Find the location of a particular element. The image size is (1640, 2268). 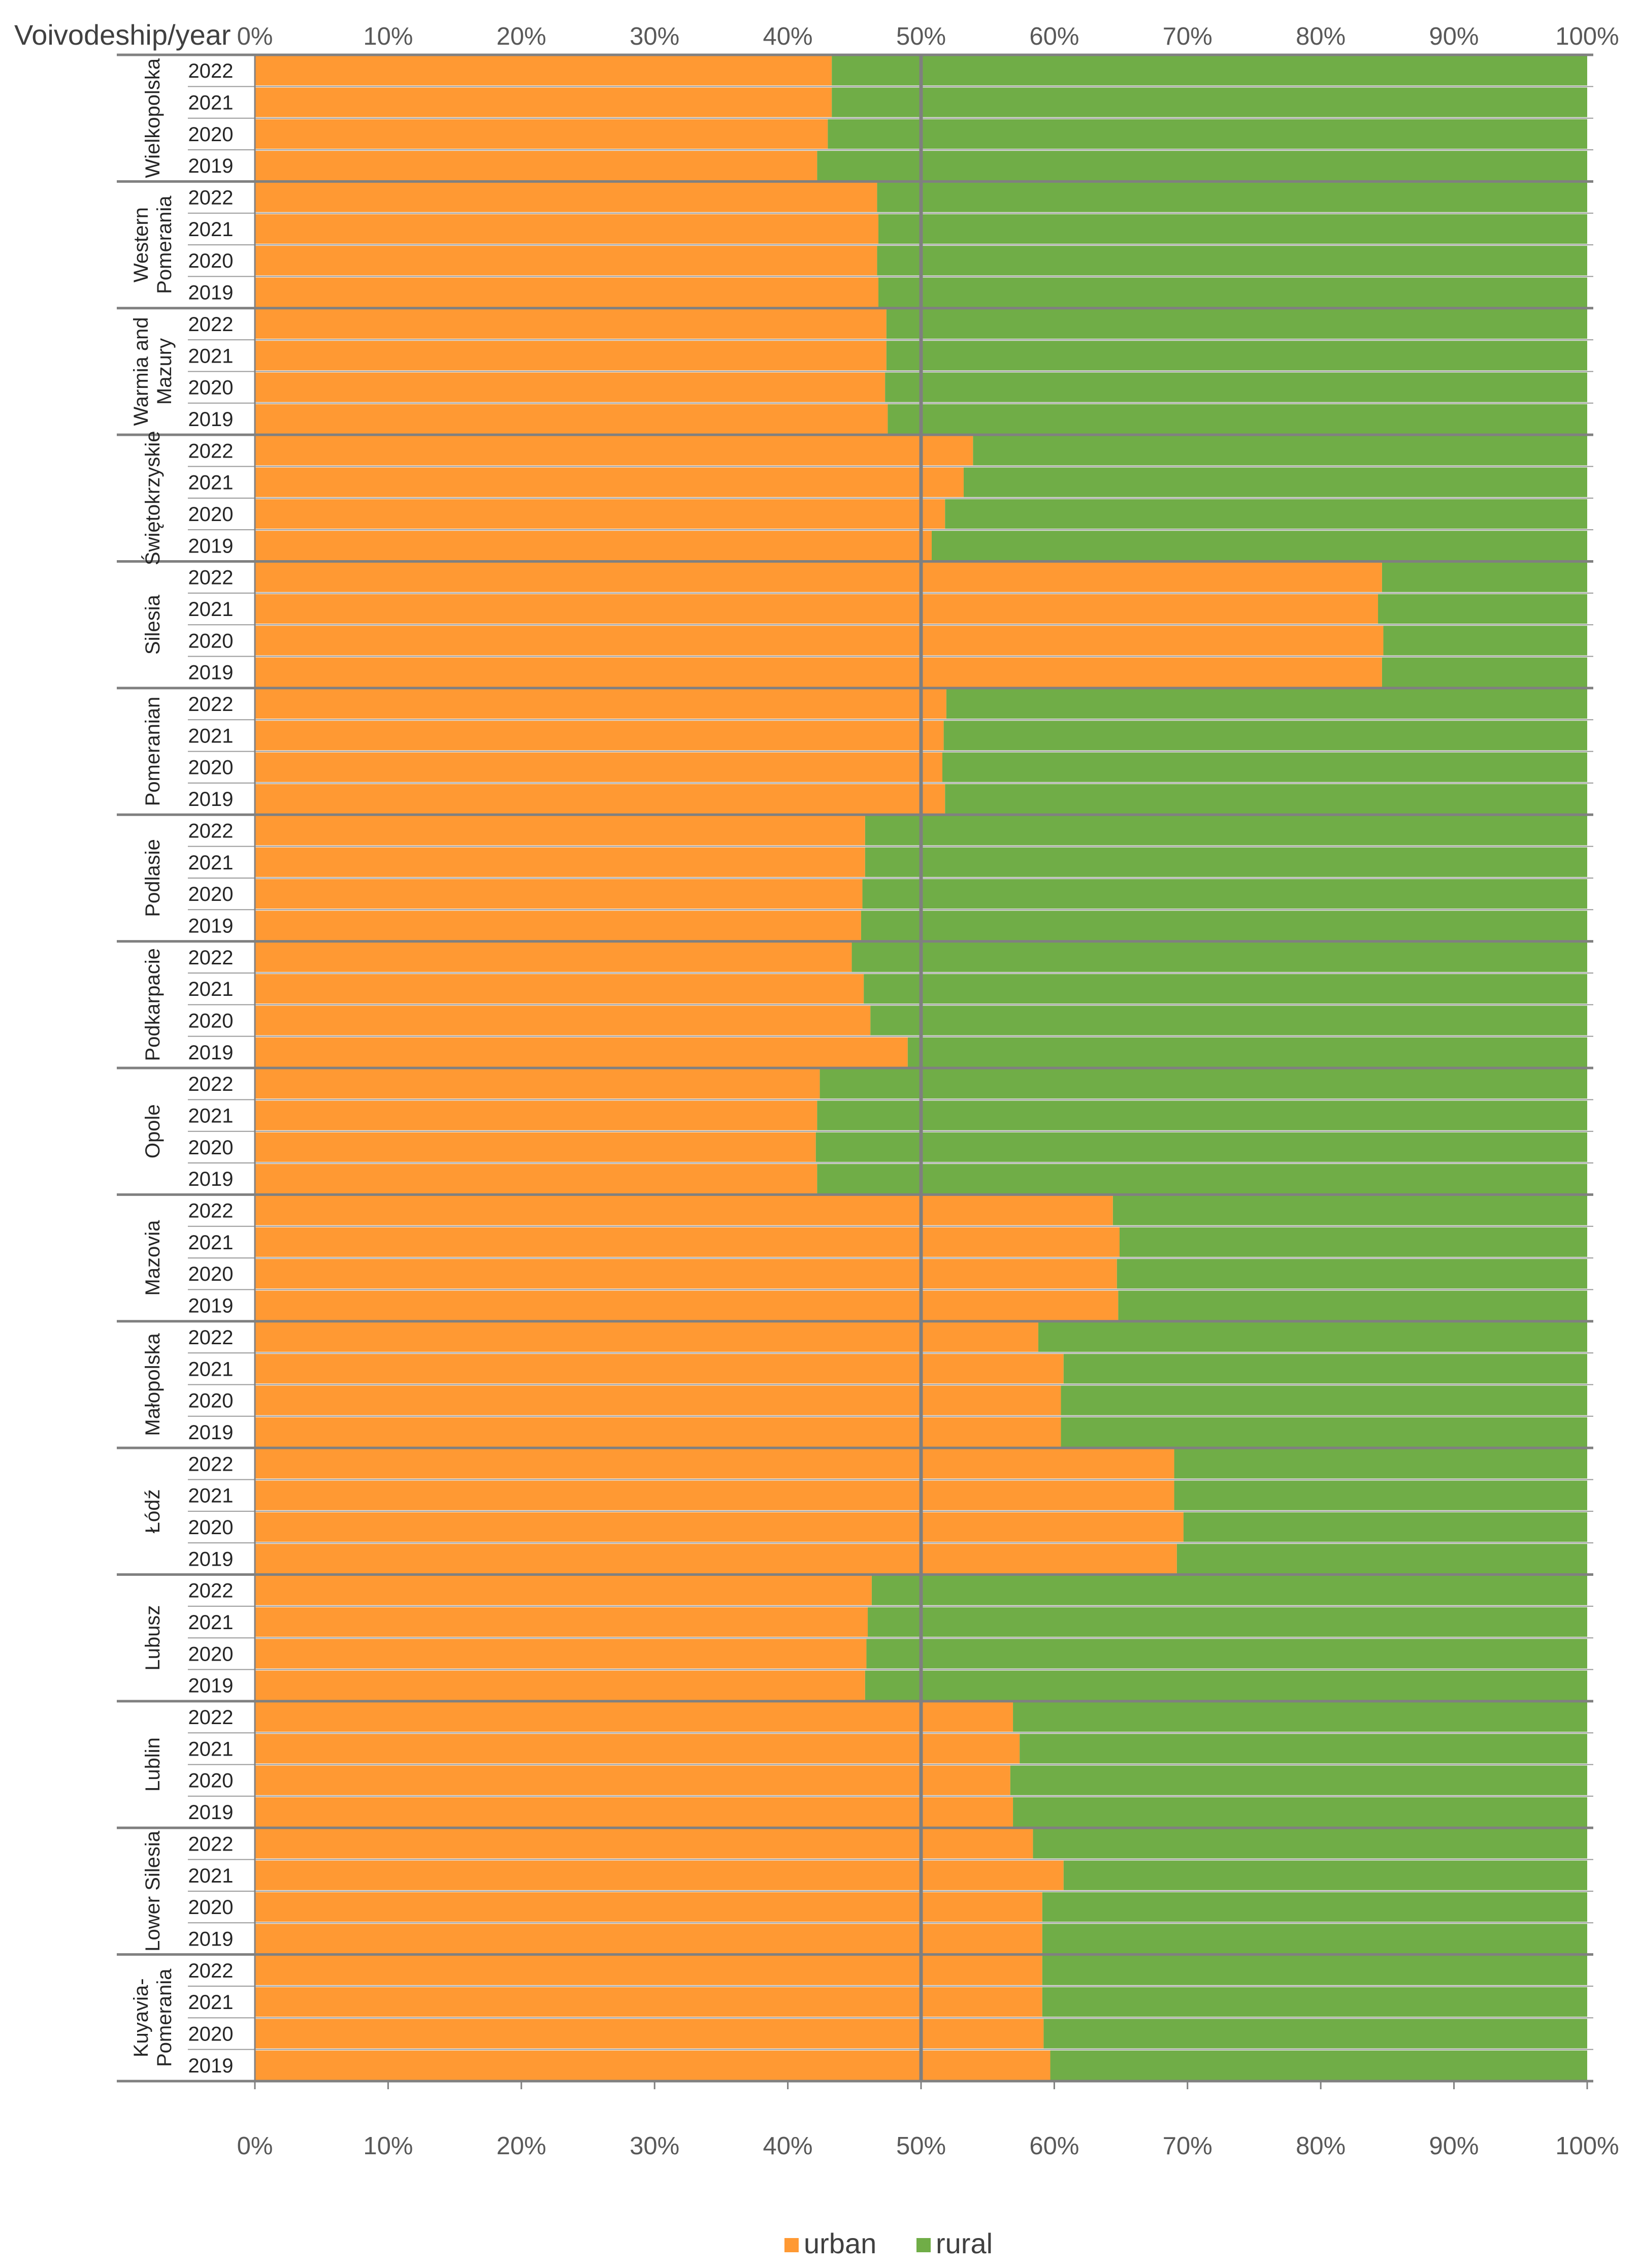

voivodeship-label-line: Silesia is located at coordinates (153, 625).